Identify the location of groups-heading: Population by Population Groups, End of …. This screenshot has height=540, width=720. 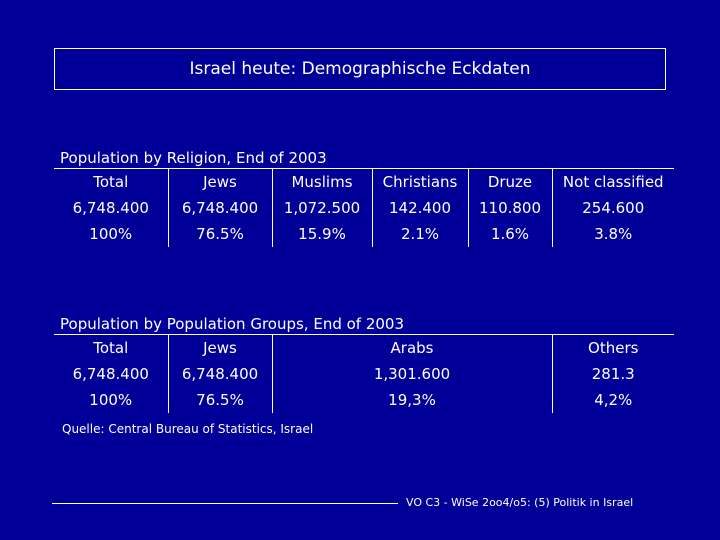
(364, 324).